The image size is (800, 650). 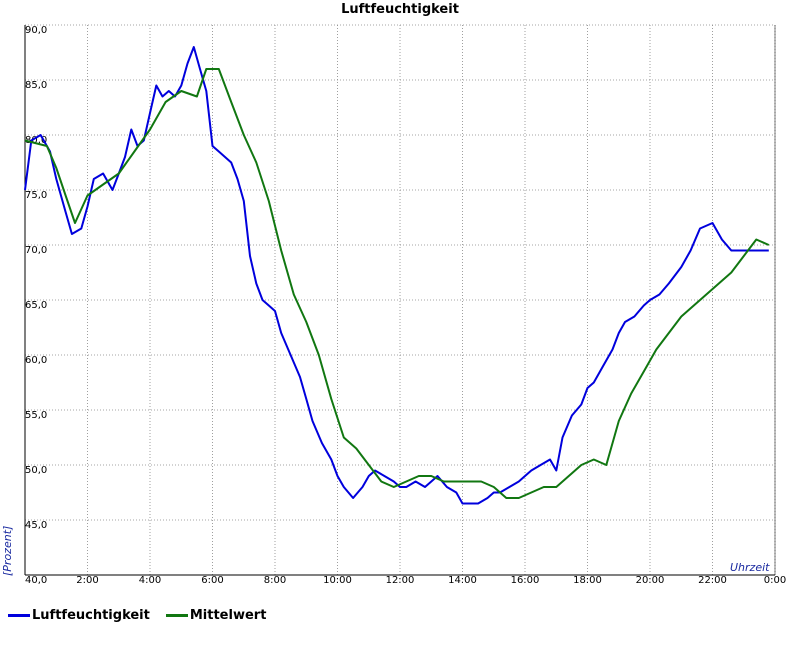 What do you see at coordinates (525, 580) in the screenshot?
I see `x-tick-label: 16:00` at bounding box center [525, 580].